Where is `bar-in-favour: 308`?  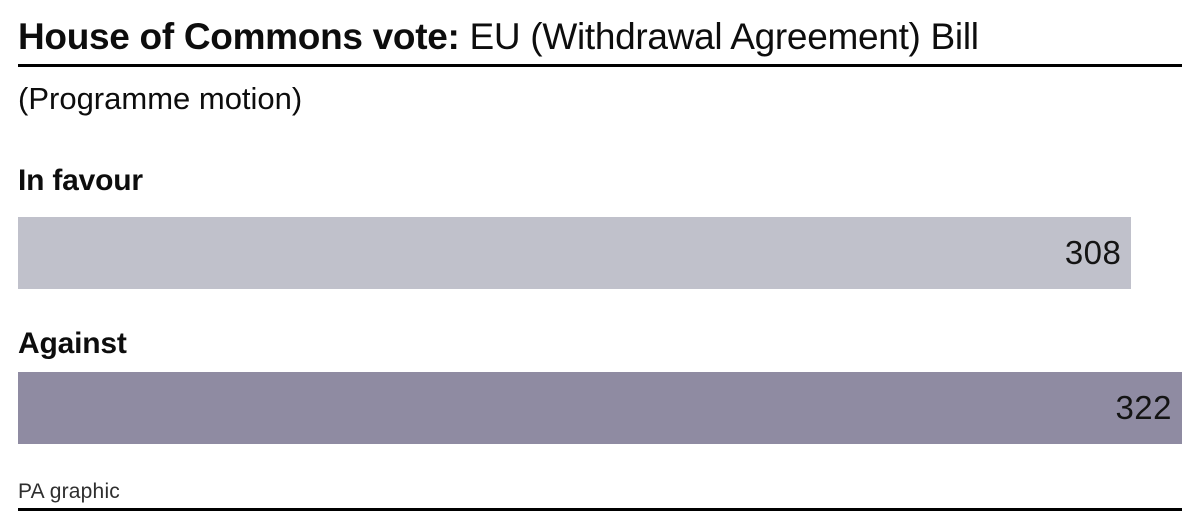
bar-in-favour: 308 is located at coordinates (575, 252).